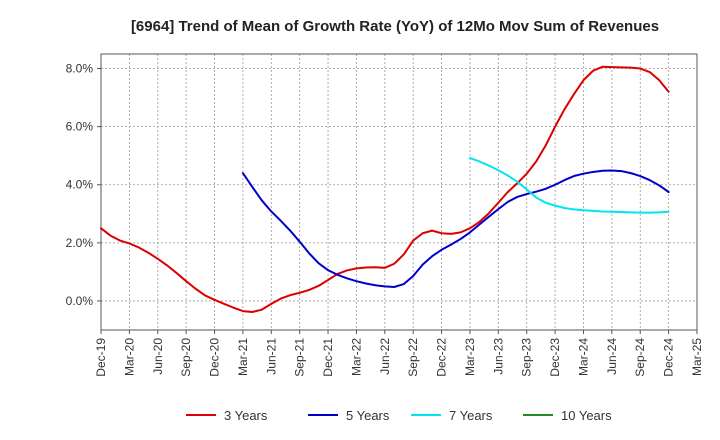 Image resolution: width=720 pixels, height=440 pixels. Describe the element at coordinates (186, 357) in the screenshot. I see `x-tick-label: Sep-20` at that location.